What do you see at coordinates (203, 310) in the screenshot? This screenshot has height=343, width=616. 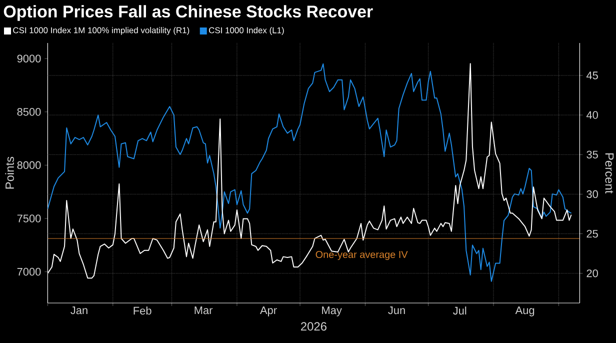 I see `x-tick-label: Mar` at bounding box center [203, 310].